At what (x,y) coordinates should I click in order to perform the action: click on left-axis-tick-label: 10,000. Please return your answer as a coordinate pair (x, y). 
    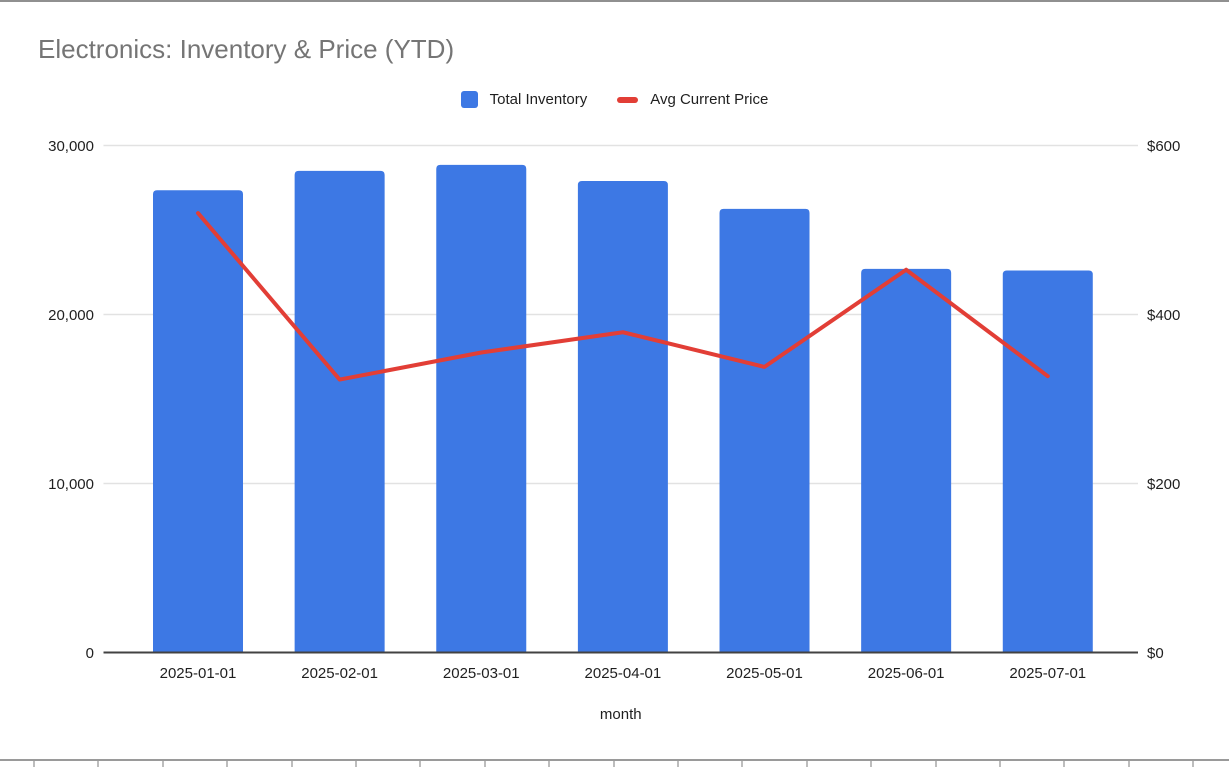
    Looking at the image, I should click on (71, 484).